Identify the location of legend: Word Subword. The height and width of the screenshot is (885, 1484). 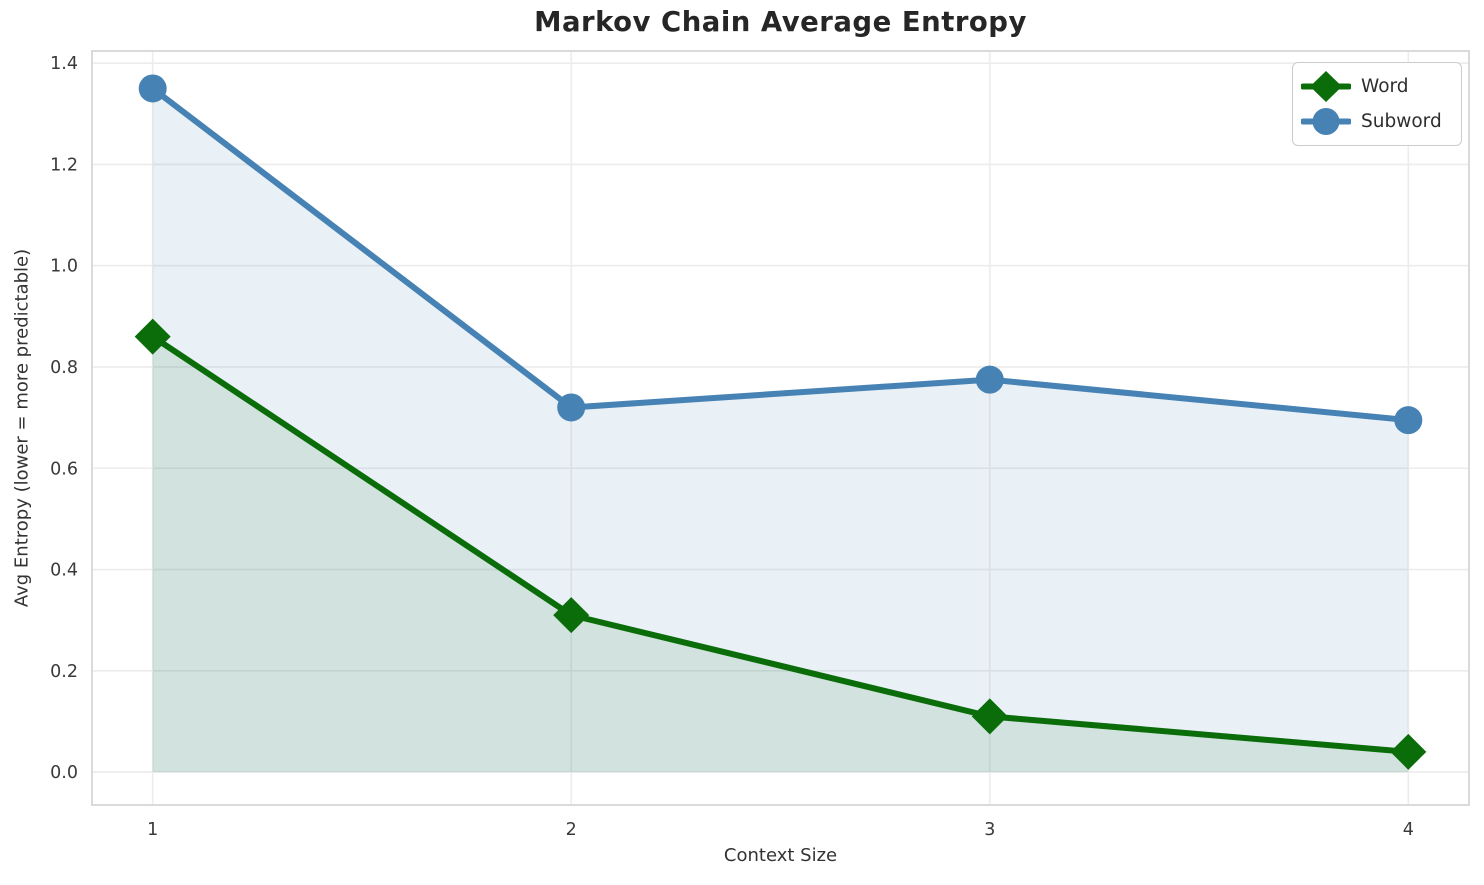
(1377, 104).